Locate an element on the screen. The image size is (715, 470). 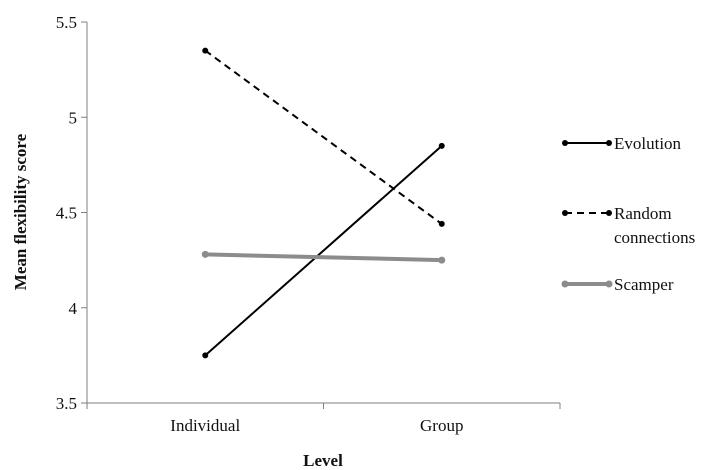
y-tick-label: 3.5 is located at coordinates (66, 403).